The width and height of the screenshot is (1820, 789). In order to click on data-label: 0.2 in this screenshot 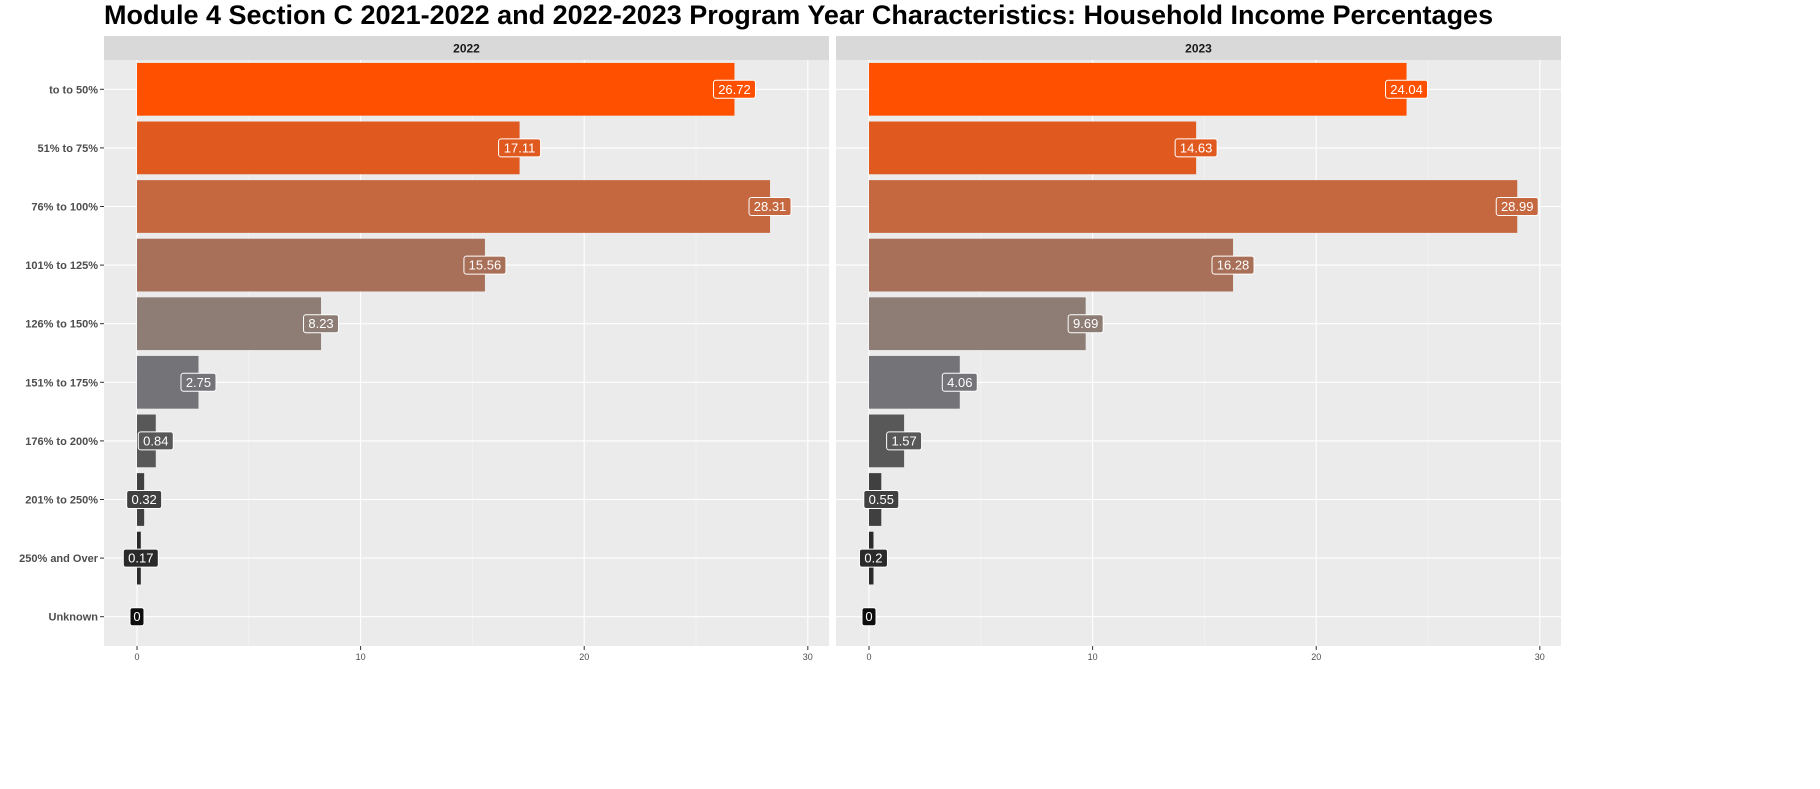, I will do `click(873, 558)`.